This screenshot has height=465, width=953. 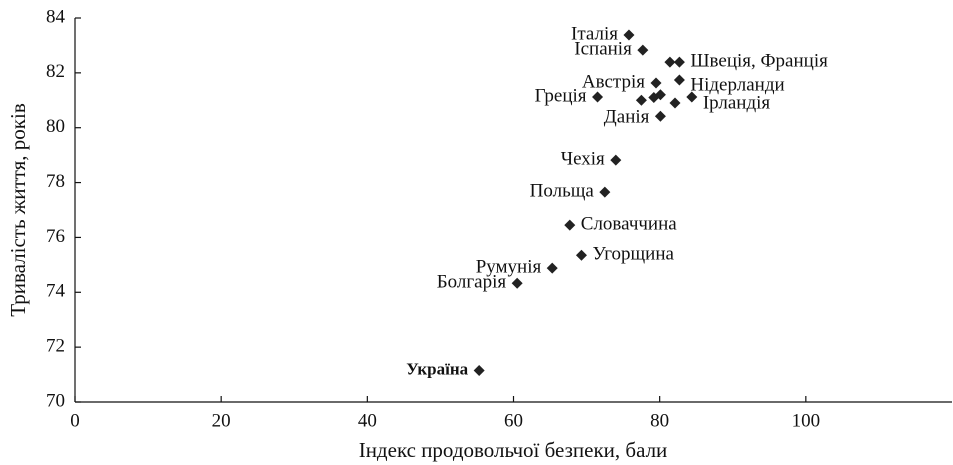 I want to click on point-label: Румунія, so click(x=509, y=267).